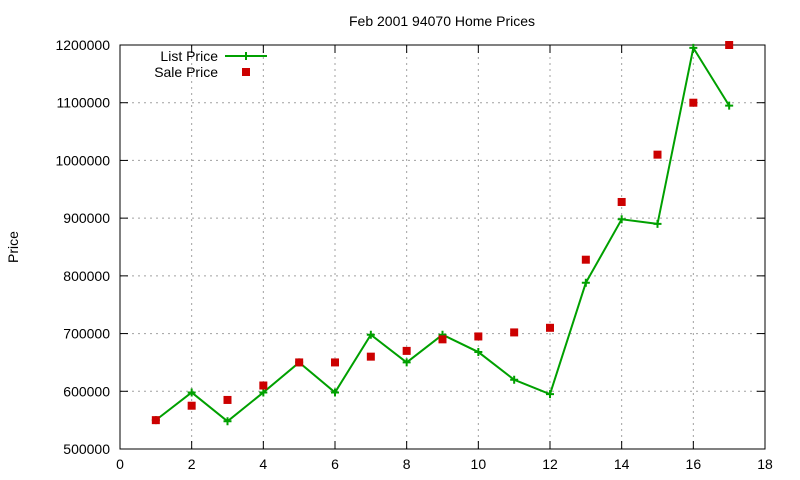 This screenshot has width=800, height=480. Describe the element at coordinates (263, 464) in the screenshot. I see `x-tick-label: 4` at that location.